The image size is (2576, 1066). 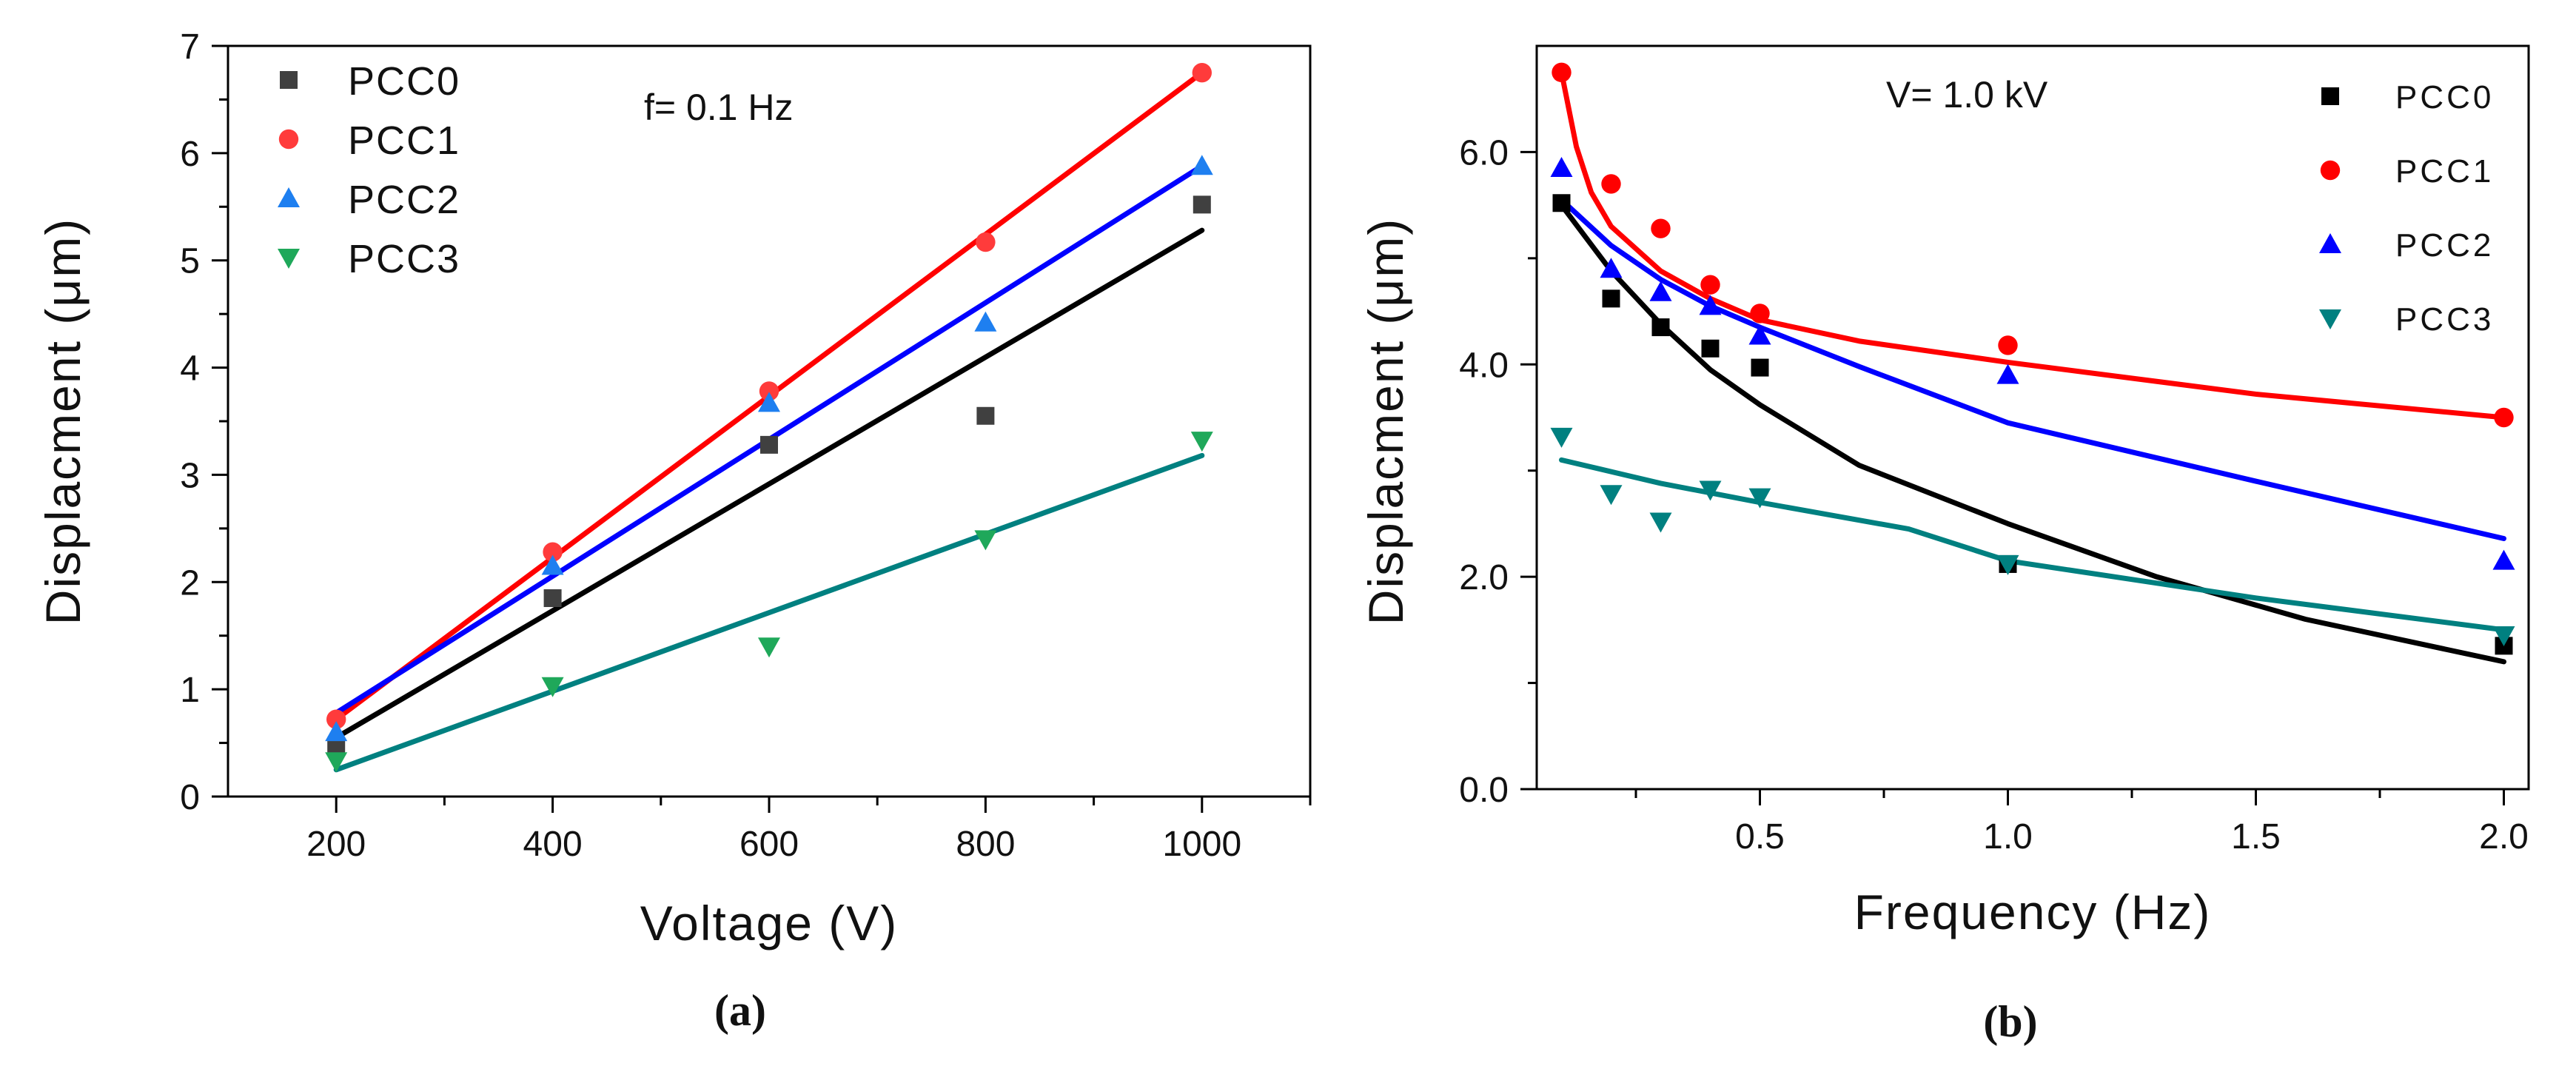 I want to click on x-tick-label: 0.5, so click(x=1760, y=837).